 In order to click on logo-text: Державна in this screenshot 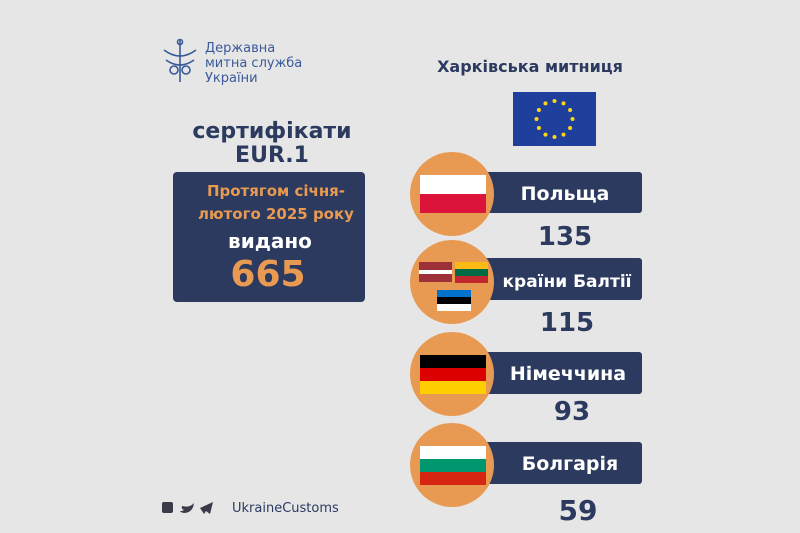, I will do `click(240, 48)`.